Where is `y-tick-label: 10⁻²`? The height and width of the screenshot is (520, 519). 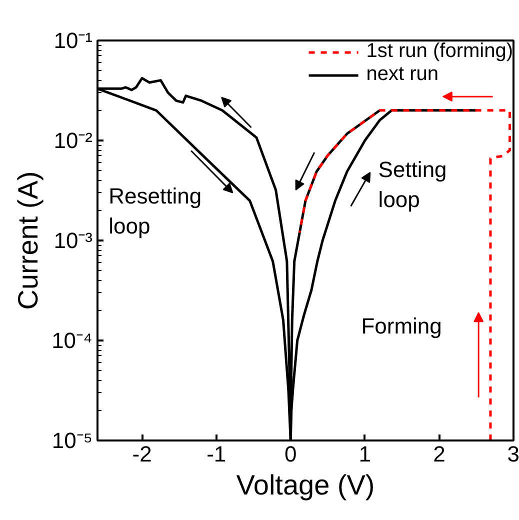
y-tick-label: 10⁻² is located at coordinates (73, 140).